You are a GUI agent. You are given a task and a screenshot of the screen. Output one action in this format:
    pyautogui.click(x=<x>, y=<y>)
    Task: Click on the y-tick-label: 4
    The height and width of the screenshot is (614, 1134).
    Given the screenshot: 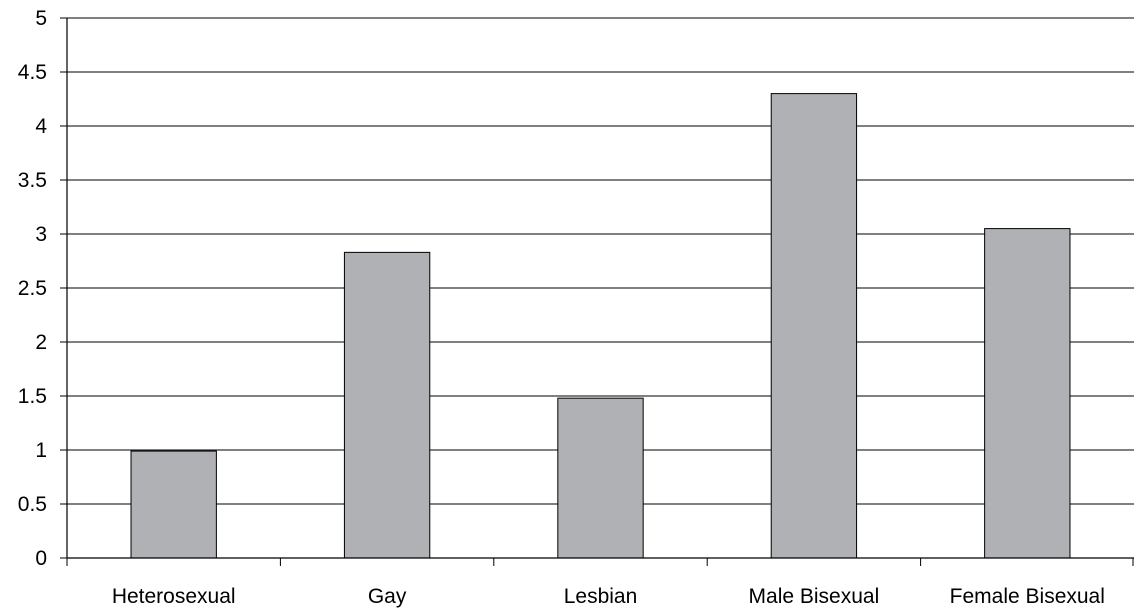 What is the action you would take?
    pyautogui.click(x=41, y=126)
    